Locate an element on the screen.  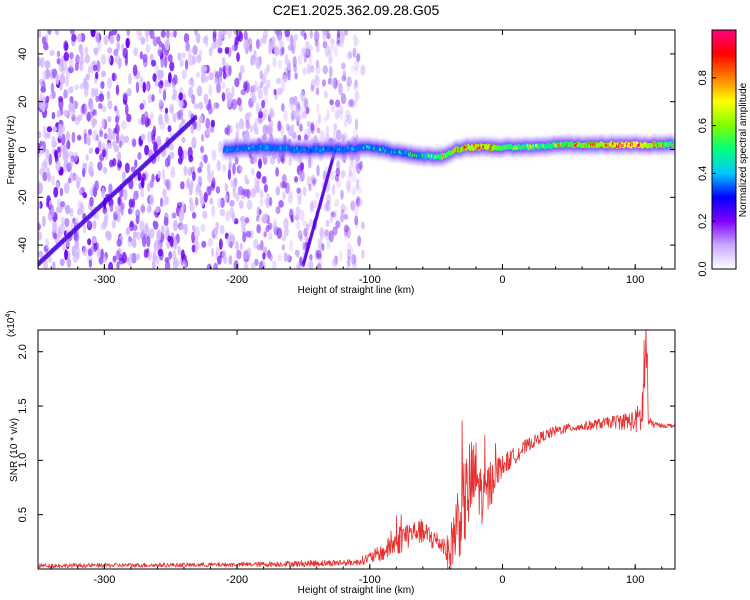
snr-x-tick-label: -100 is located at coordinates (370, 580).